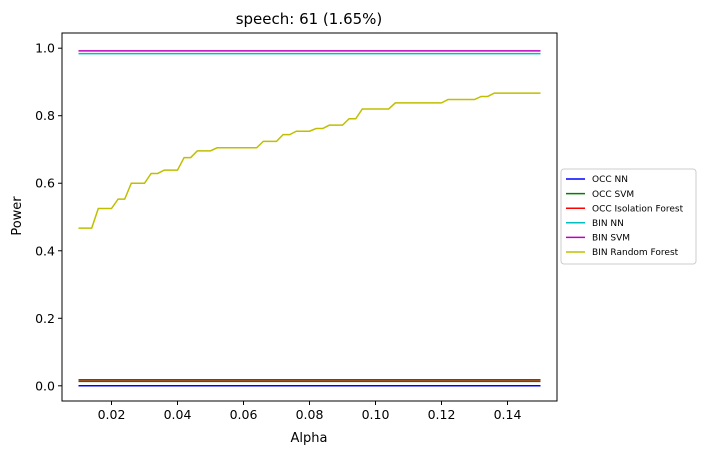 This screenshot has height=455, width=705. Describe the element at coordinates (310, 414) in the screenshot. I see `x-tick-label: 0.08` at that location.